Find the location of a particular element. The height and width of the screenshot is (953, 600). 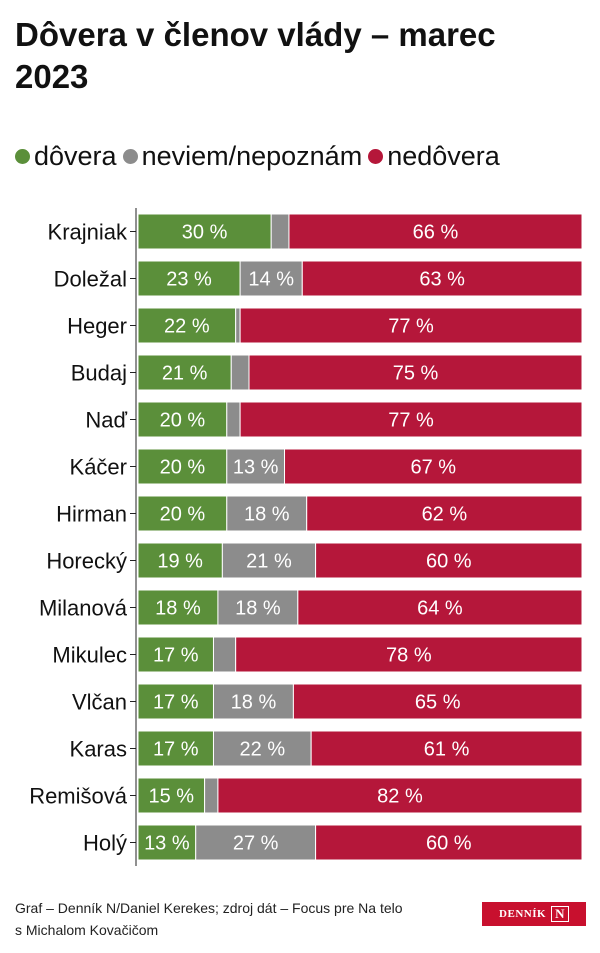

data-label-hirman-dovera: 20 % is located at coordinates (183, 515).